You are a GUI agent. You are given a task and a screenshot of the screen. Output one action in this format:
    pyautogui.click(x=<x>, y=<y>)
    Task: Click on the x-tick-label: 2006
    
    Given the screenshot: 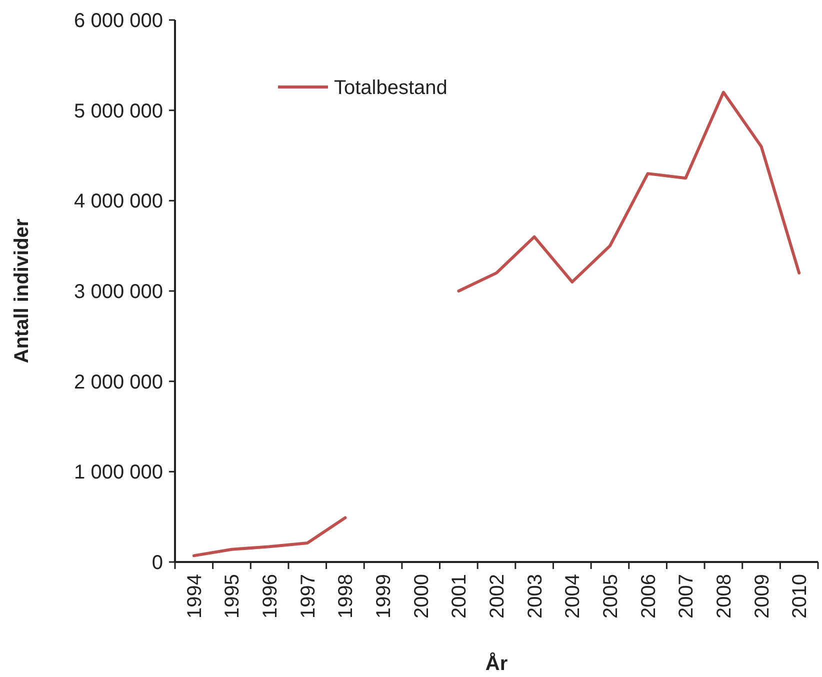 What is the action you would take?
    pyautogui.click(x=649, y=596)
    